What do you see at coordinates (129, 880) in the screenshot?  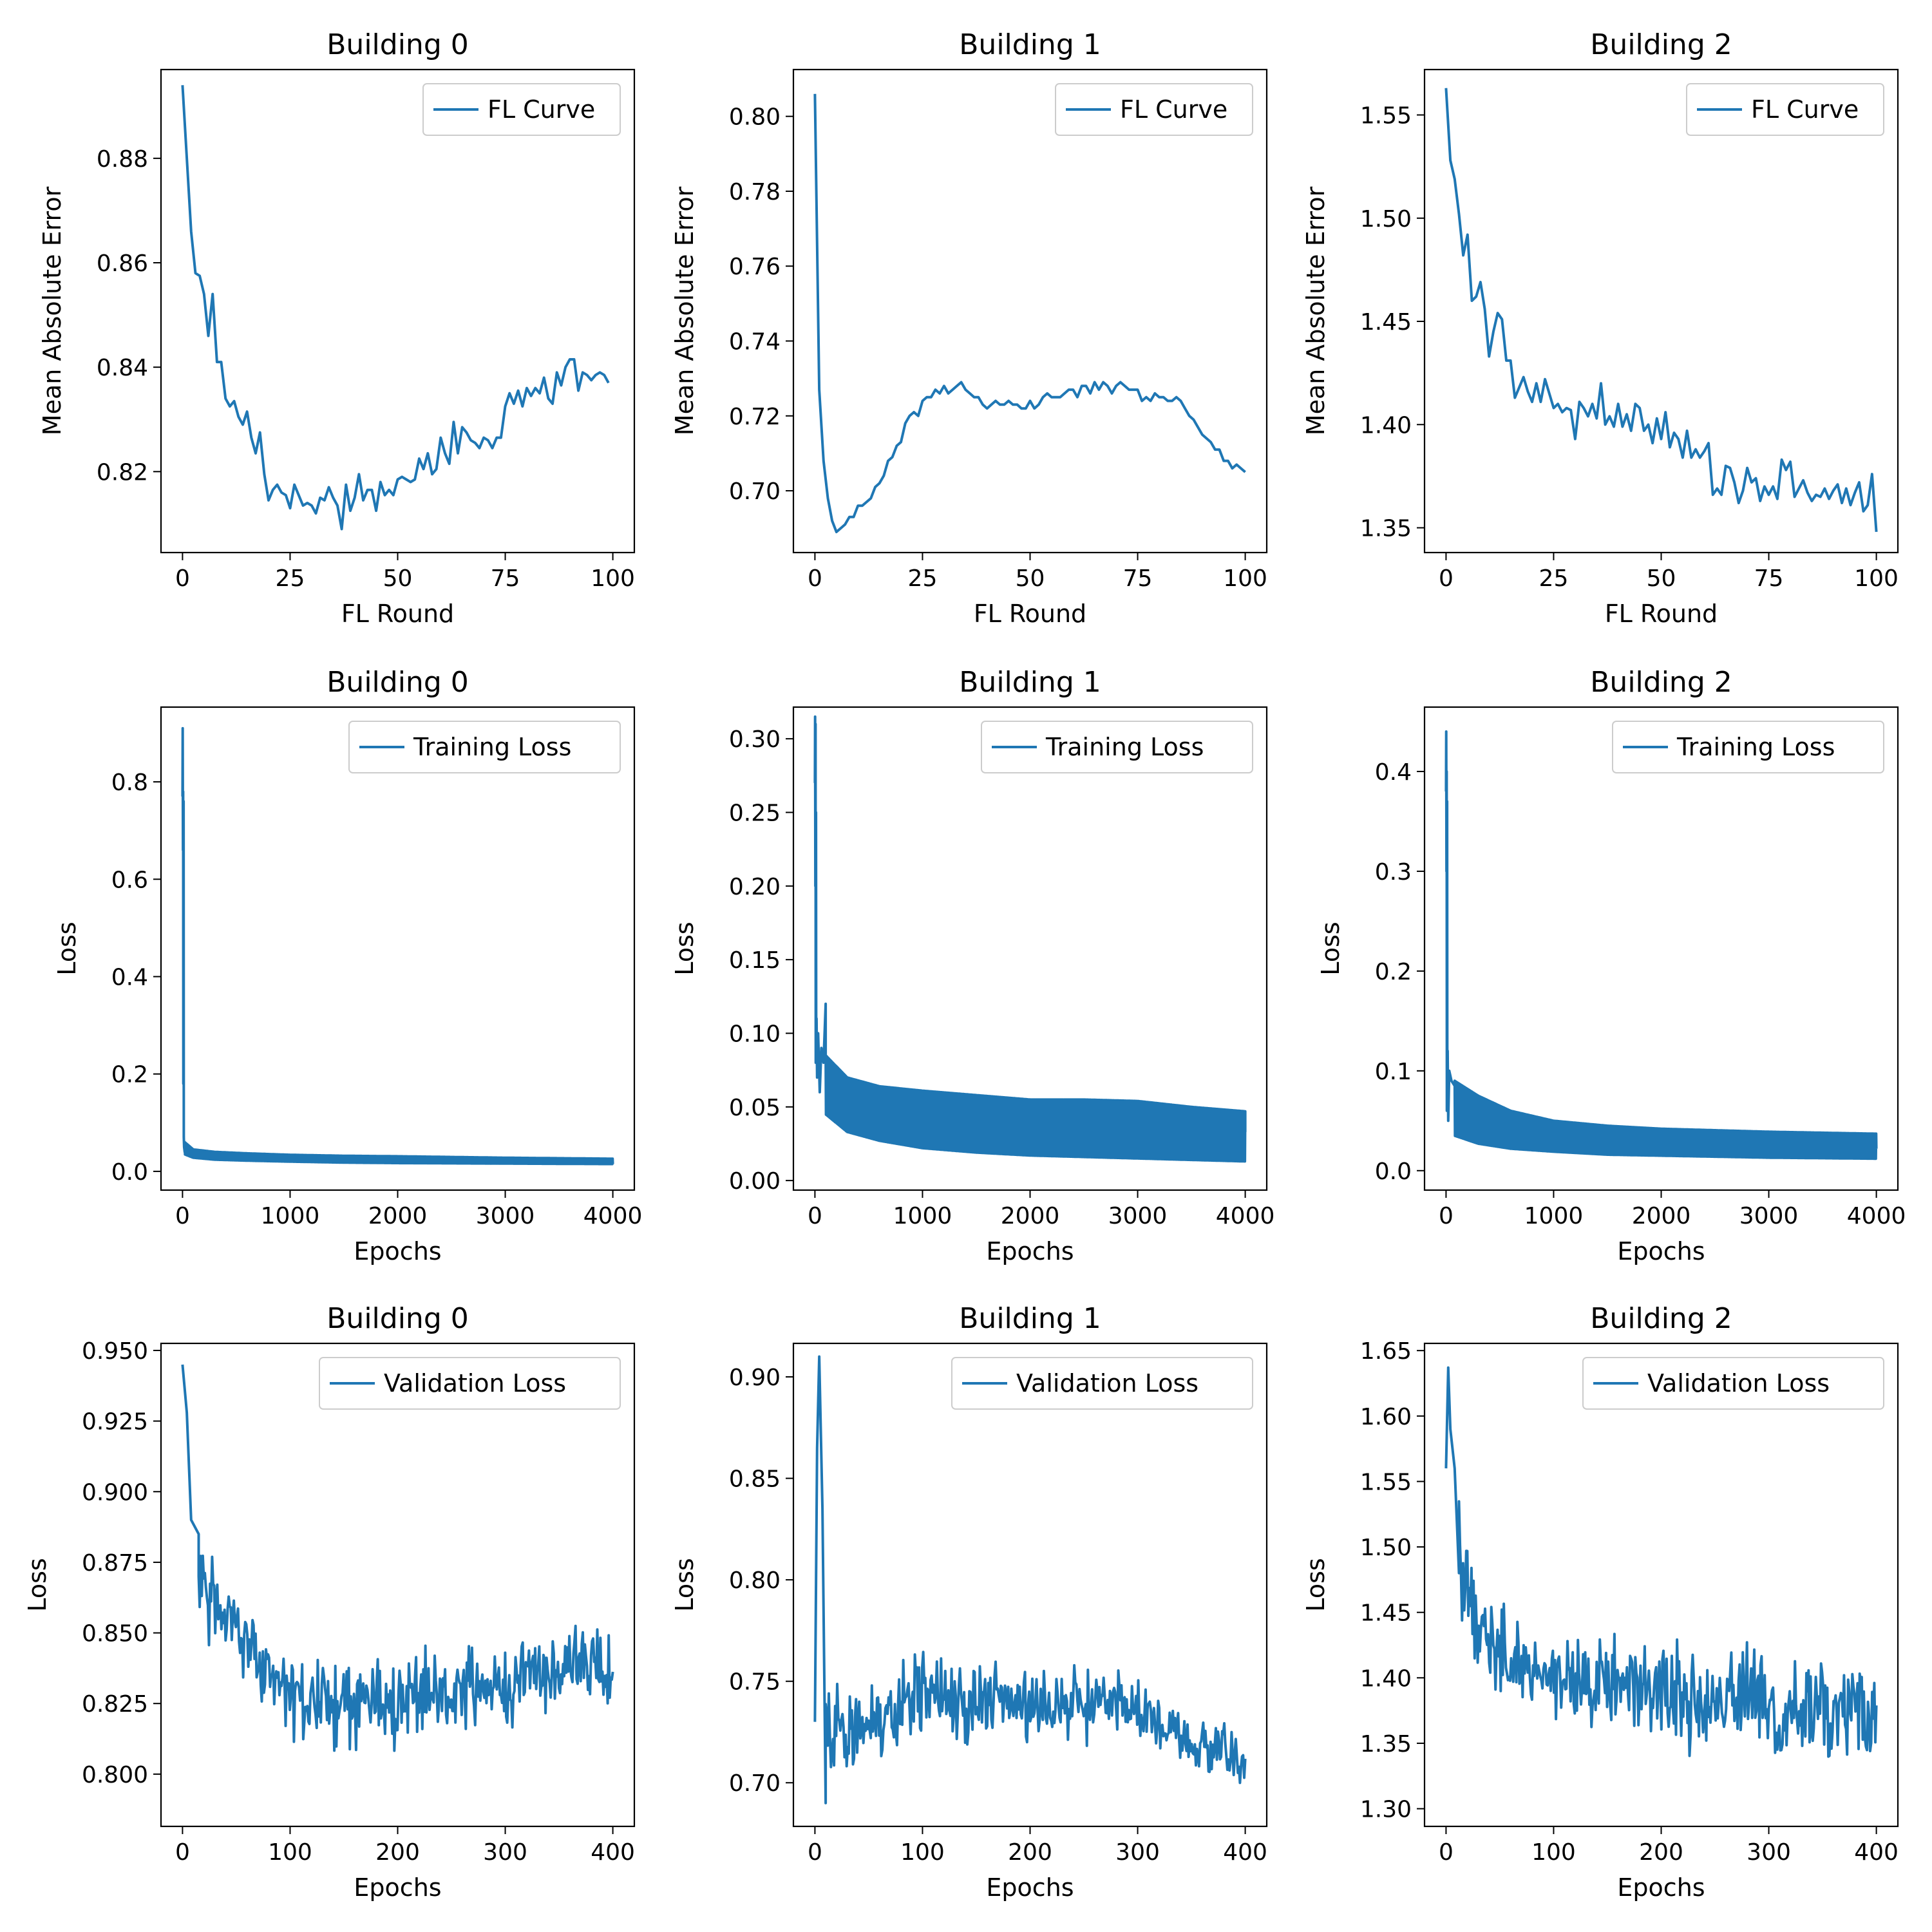 I see `y-tick-label: 0.6` at bounding box center [129, 880].